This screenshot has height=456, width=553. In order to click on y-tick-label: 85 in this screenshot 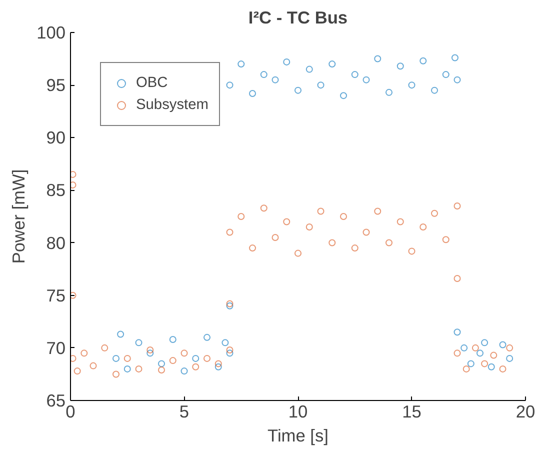, I will do `click(56, 190)`.